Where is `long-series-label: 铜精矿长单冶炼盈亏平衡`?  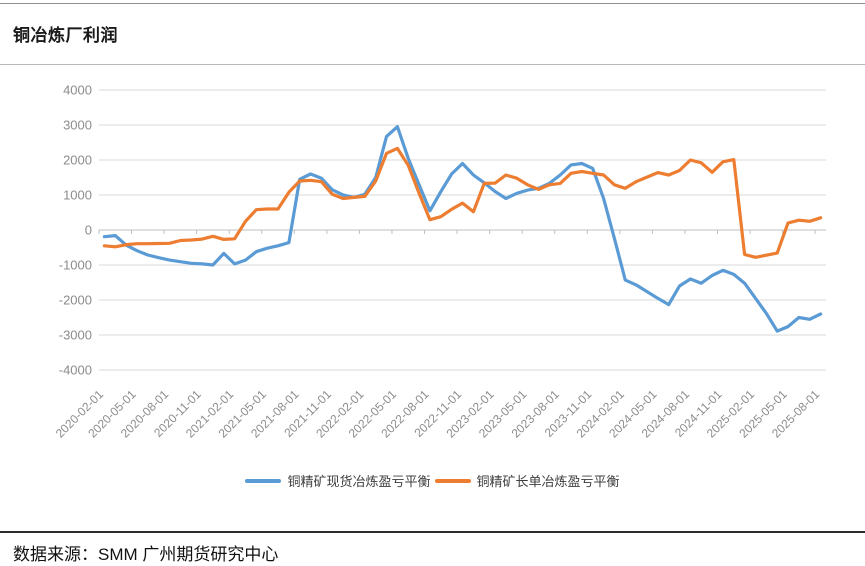
long-series-label: 铜精矿长单冶炼盈亏平衡 is located at coordinates (548, 481).